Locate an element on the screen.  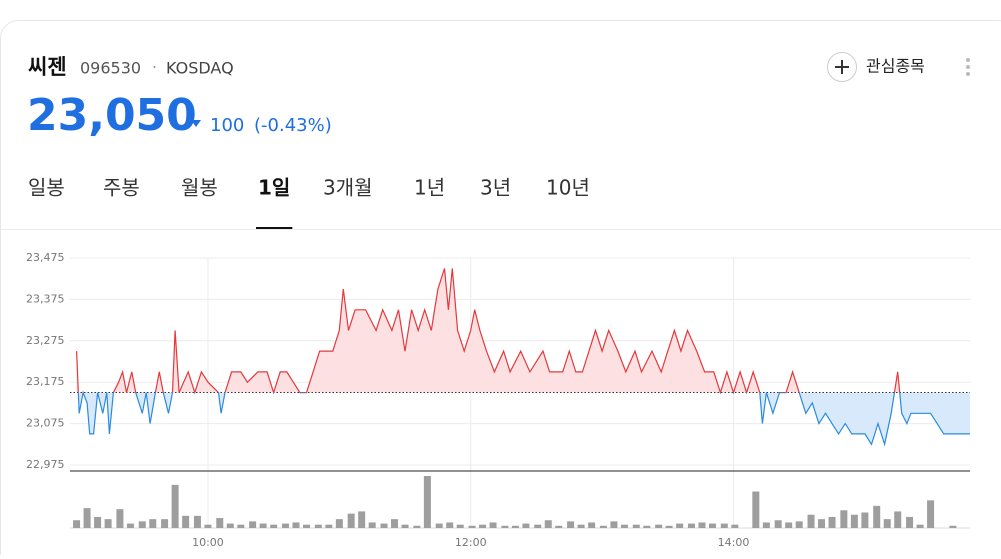
tab: 1일 is located at coordinates (274, 188).